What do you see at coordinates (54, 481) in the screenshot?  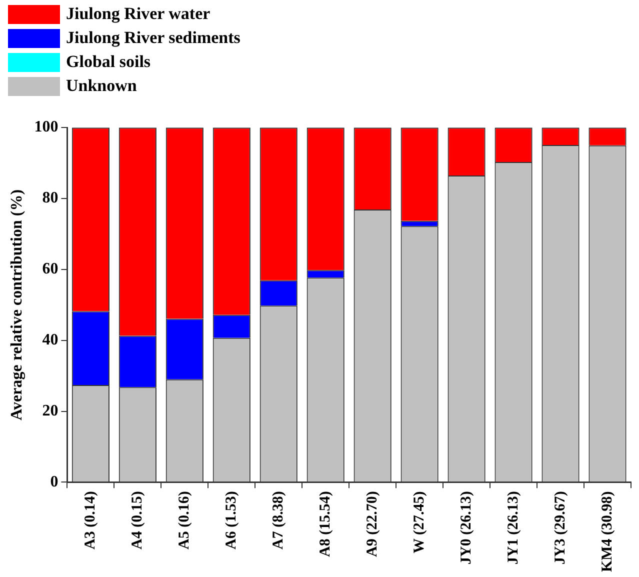 I see `y-tick-label: 0` at bounding box center [54, 481].